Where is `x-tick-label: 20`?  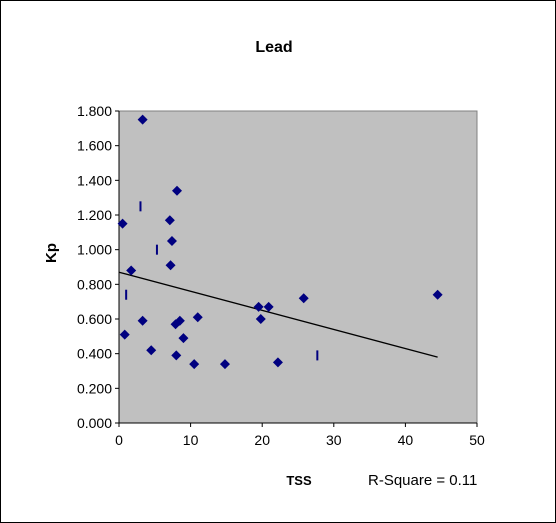 x-tick-label: 20 is located at coordinates (262, 440).